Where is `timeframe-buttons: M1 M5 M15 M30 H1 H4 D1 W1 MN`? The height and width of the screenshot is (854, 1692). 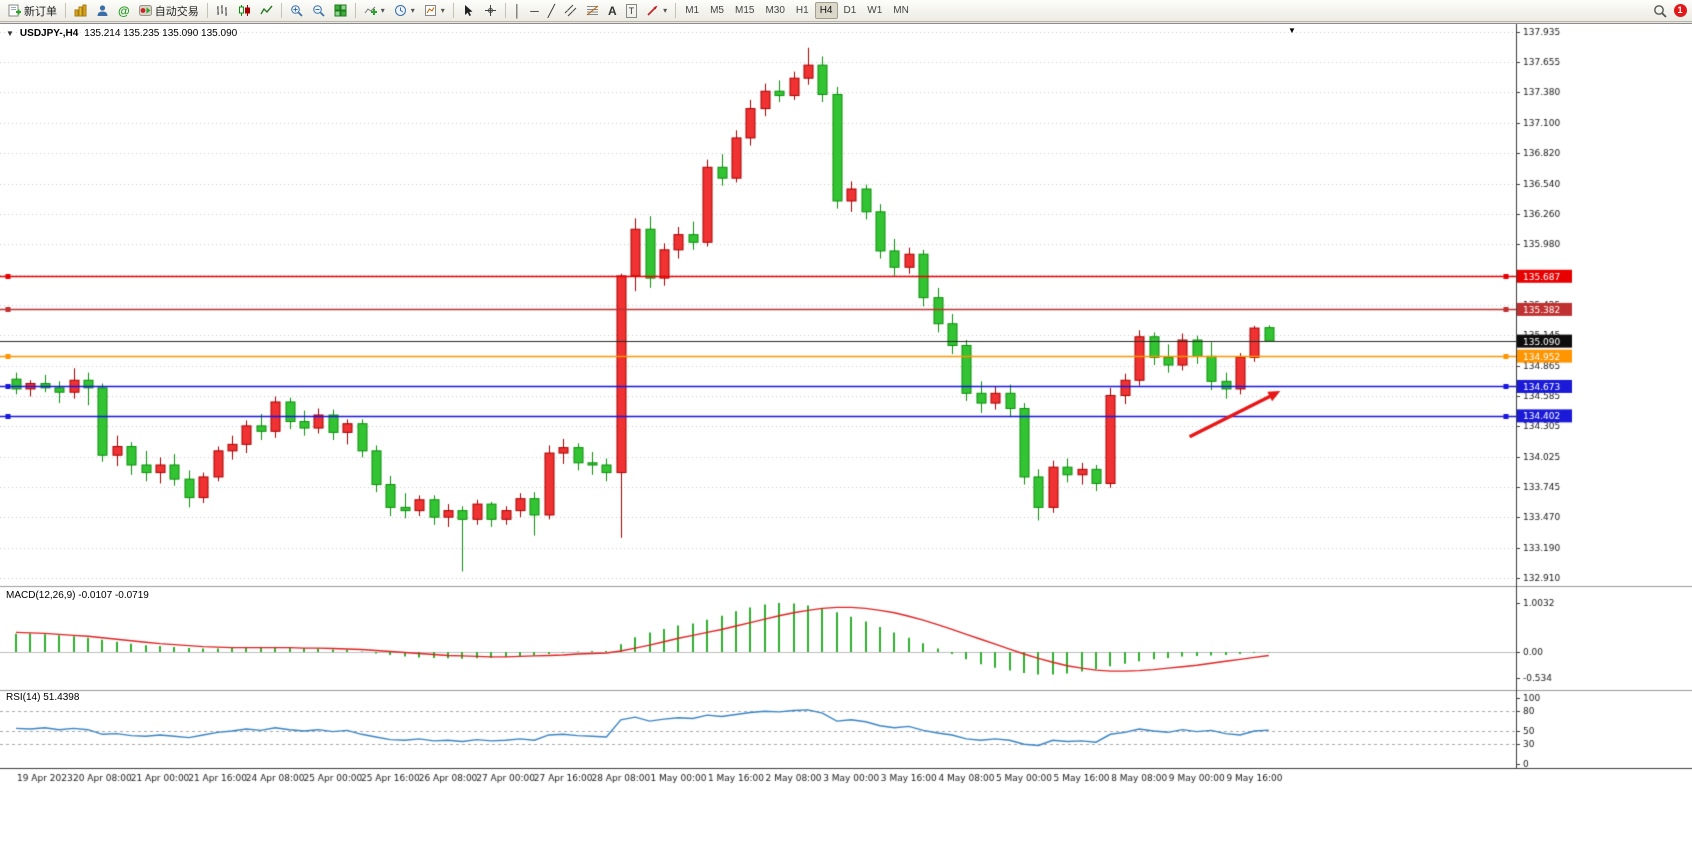
timeframe-buttons: M1 M5 M15 M30 H1 H4 D1 W1 MN is located at coordinates (797, 10).